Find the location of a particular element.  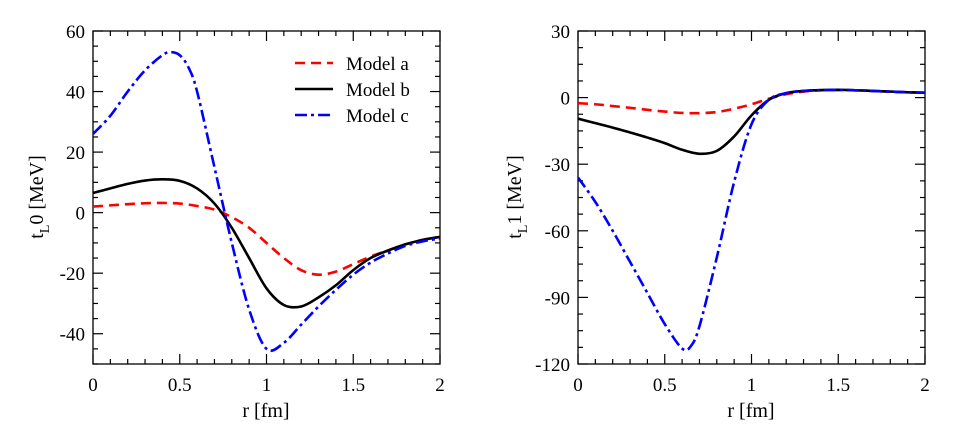

series-line-model-b-right is located at coordinates (751, 122).